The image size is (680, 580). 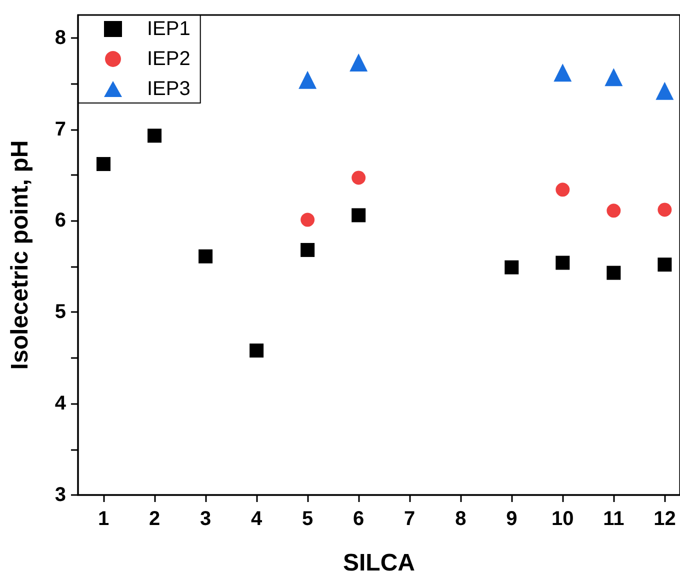 What do you see at coordinates (512, 519) in the screenshot?
I see `x-tick-label: 9` at bounding box center [512, 519].